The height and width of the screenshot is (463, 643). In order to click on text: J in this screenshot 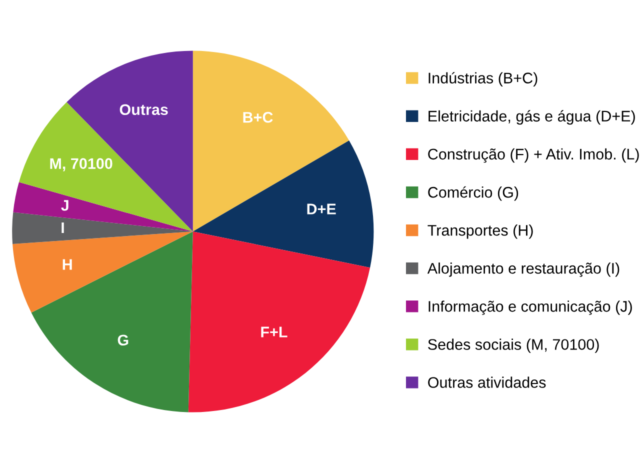, I will do `click(64, 205)`.